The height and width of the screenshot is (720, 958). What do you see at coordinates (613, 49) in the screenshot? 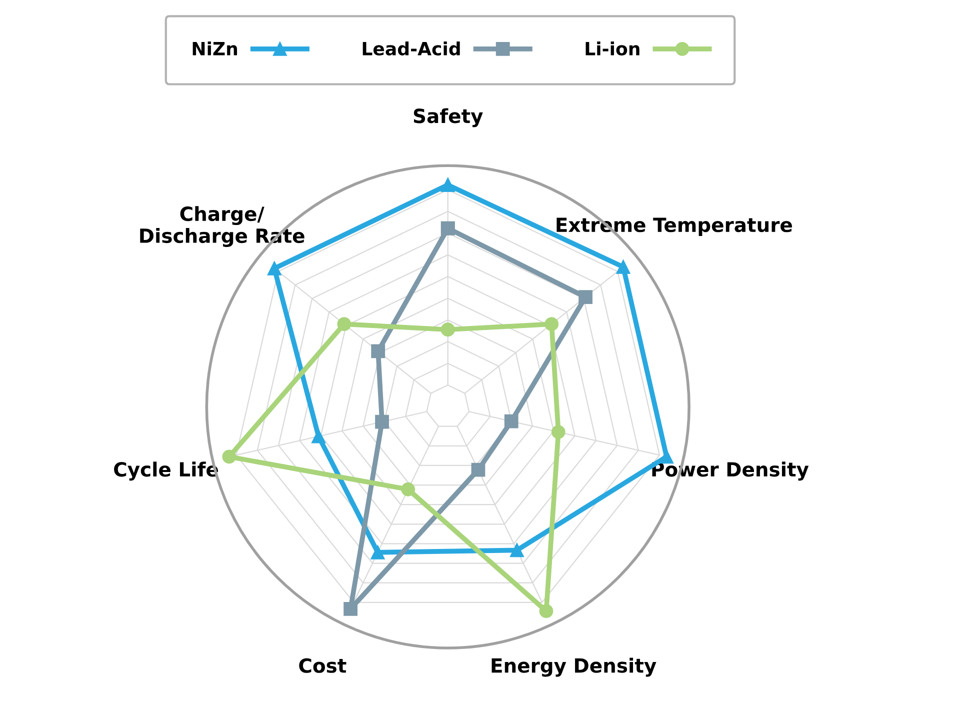
I see `legend-label: Li-ion` at bounding box center [613, 49].